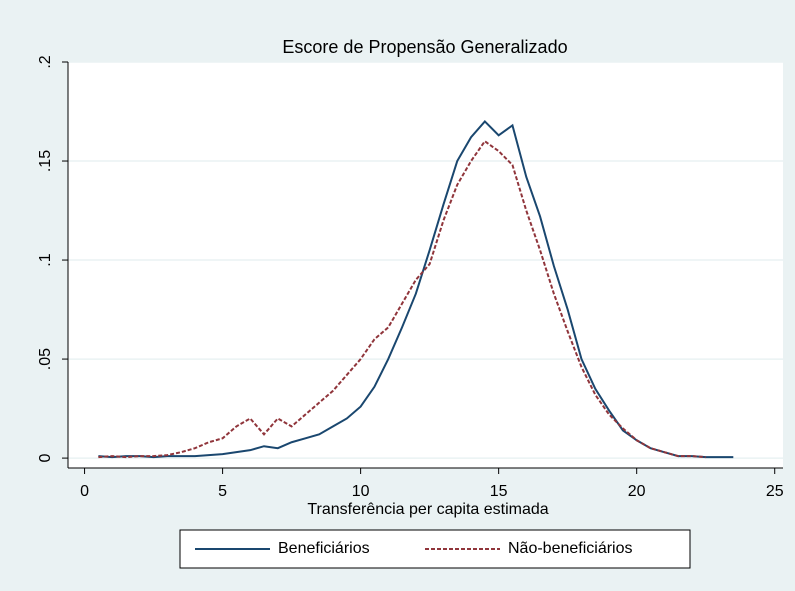  Describe the element at coordinates (570, 548) in the screenshot. I see `legend-label: Não-beneficiários` at that location.